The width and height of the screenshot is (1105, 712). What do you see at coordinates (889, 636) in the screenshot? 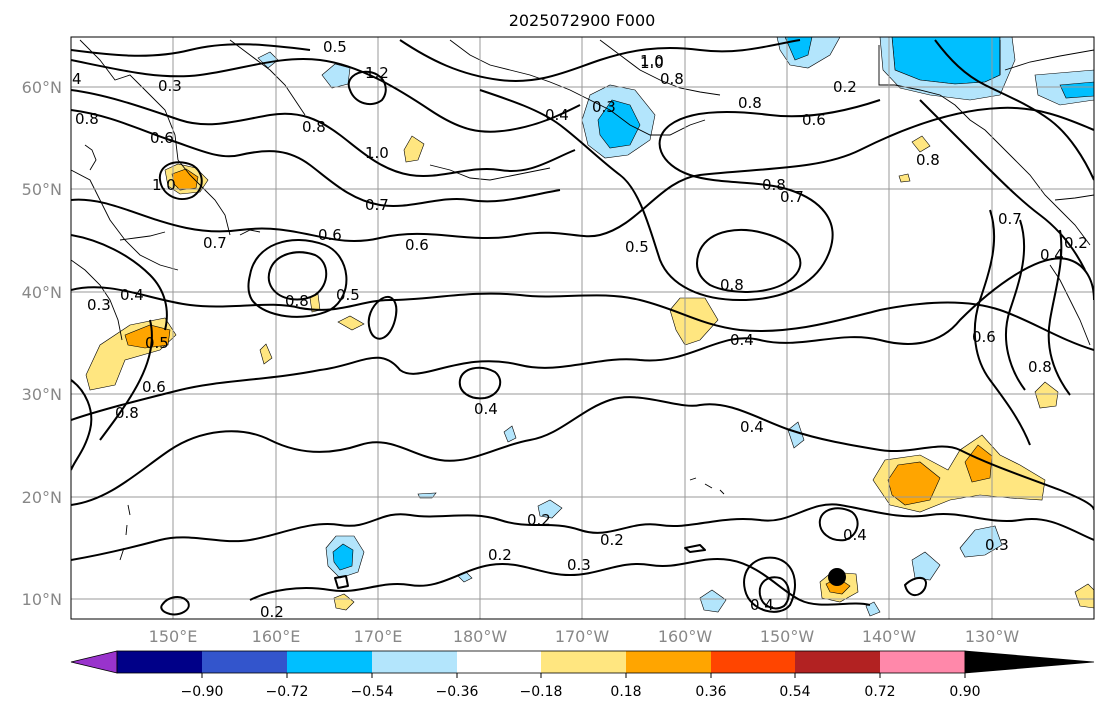
I see `lon-label: 140°W` at bounding box center [889, 636].